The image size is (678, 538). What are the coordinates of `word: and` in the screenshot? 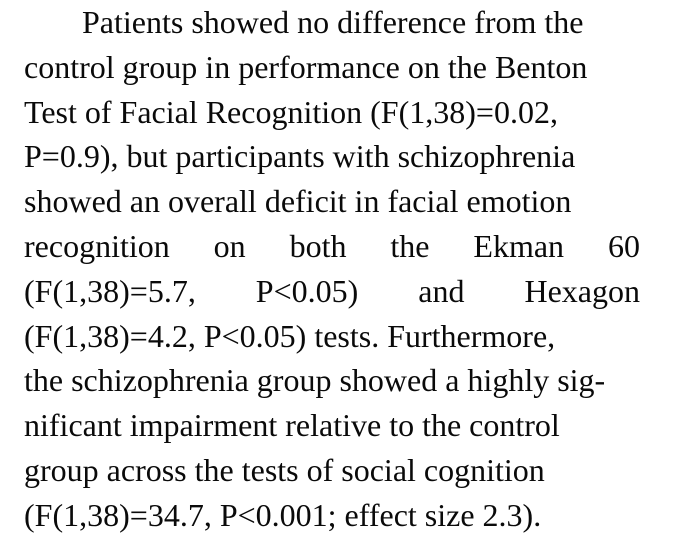 It's located at (441, 290).